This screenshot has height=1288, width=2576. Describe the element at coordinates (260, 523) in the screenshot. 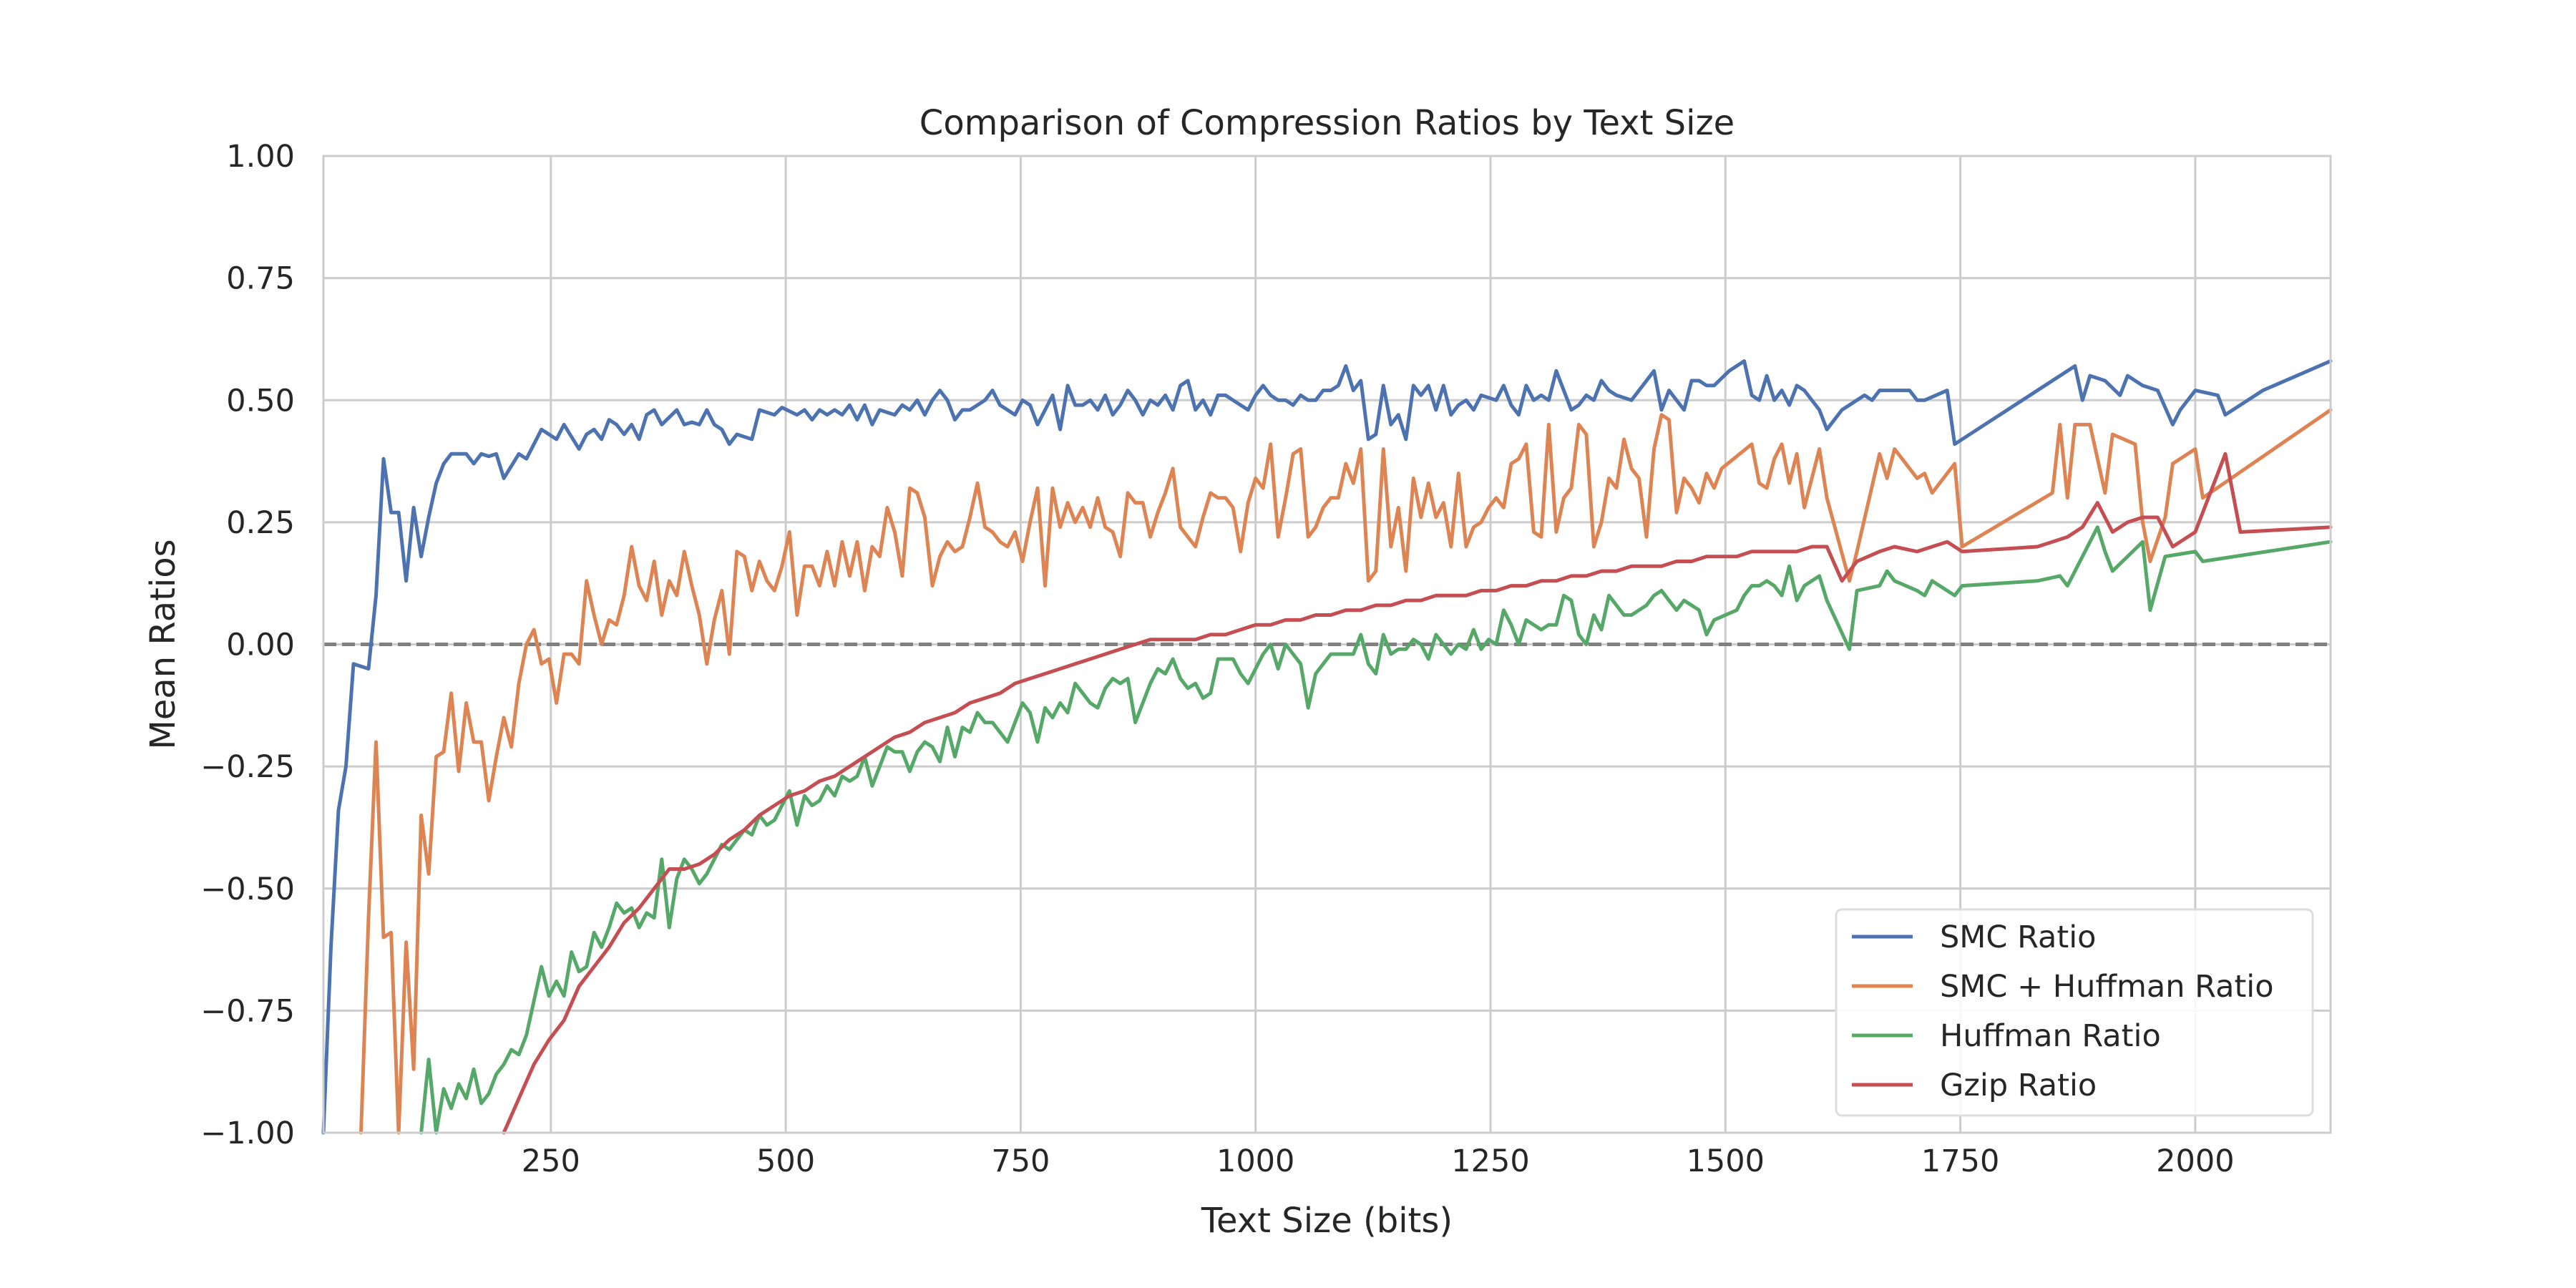

I see `y-tick-label: 0.25` at that location.